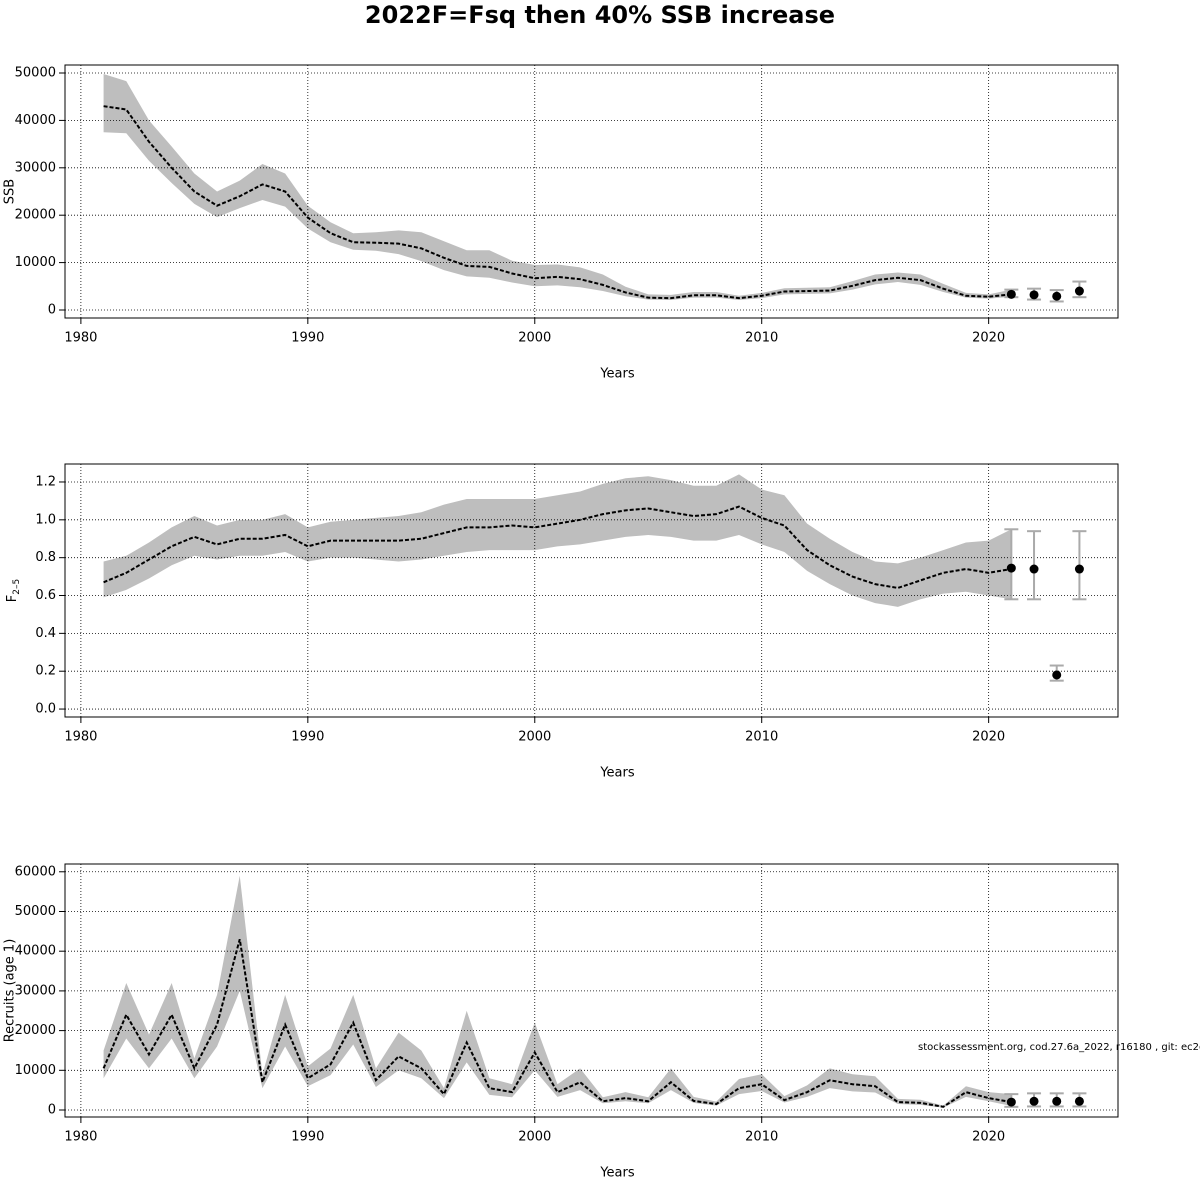 The height and width of the screenshot is (1200, 1200). I want to click on y-tick-label: 0.0, so click(45, 709).